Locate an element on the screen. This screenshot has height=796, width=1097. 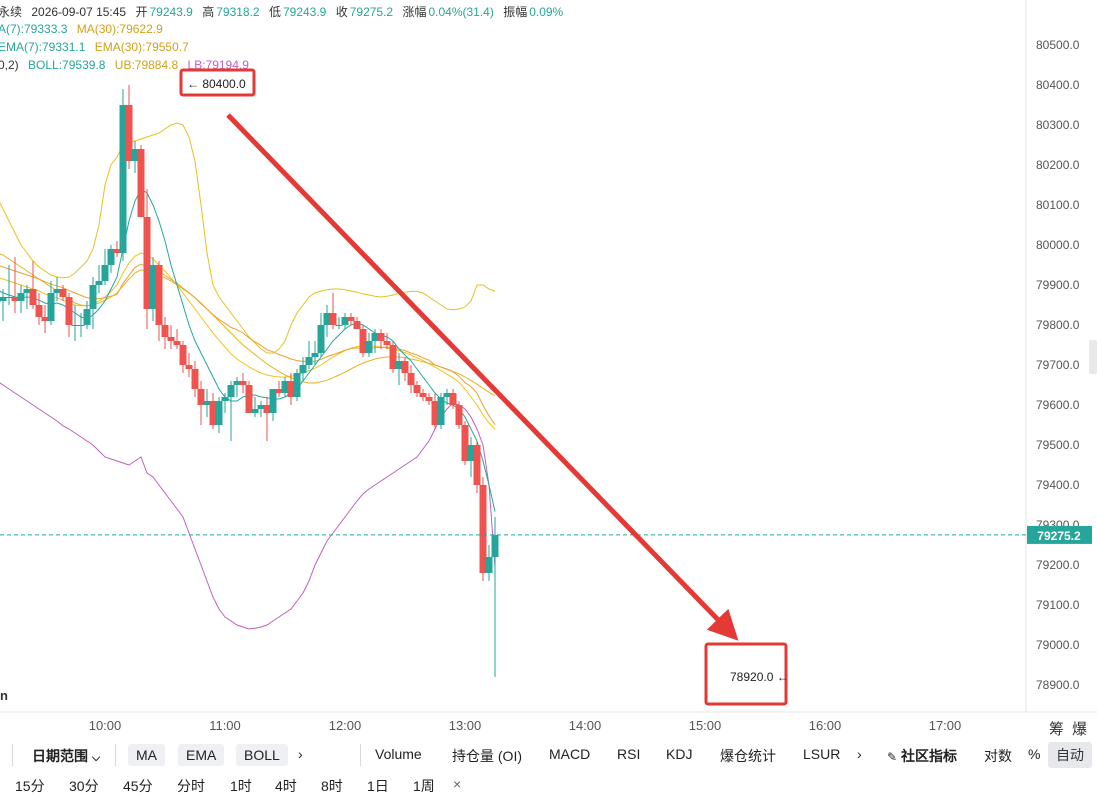
boll-indicator-button: BOLL is located at coordinates (262, 755).